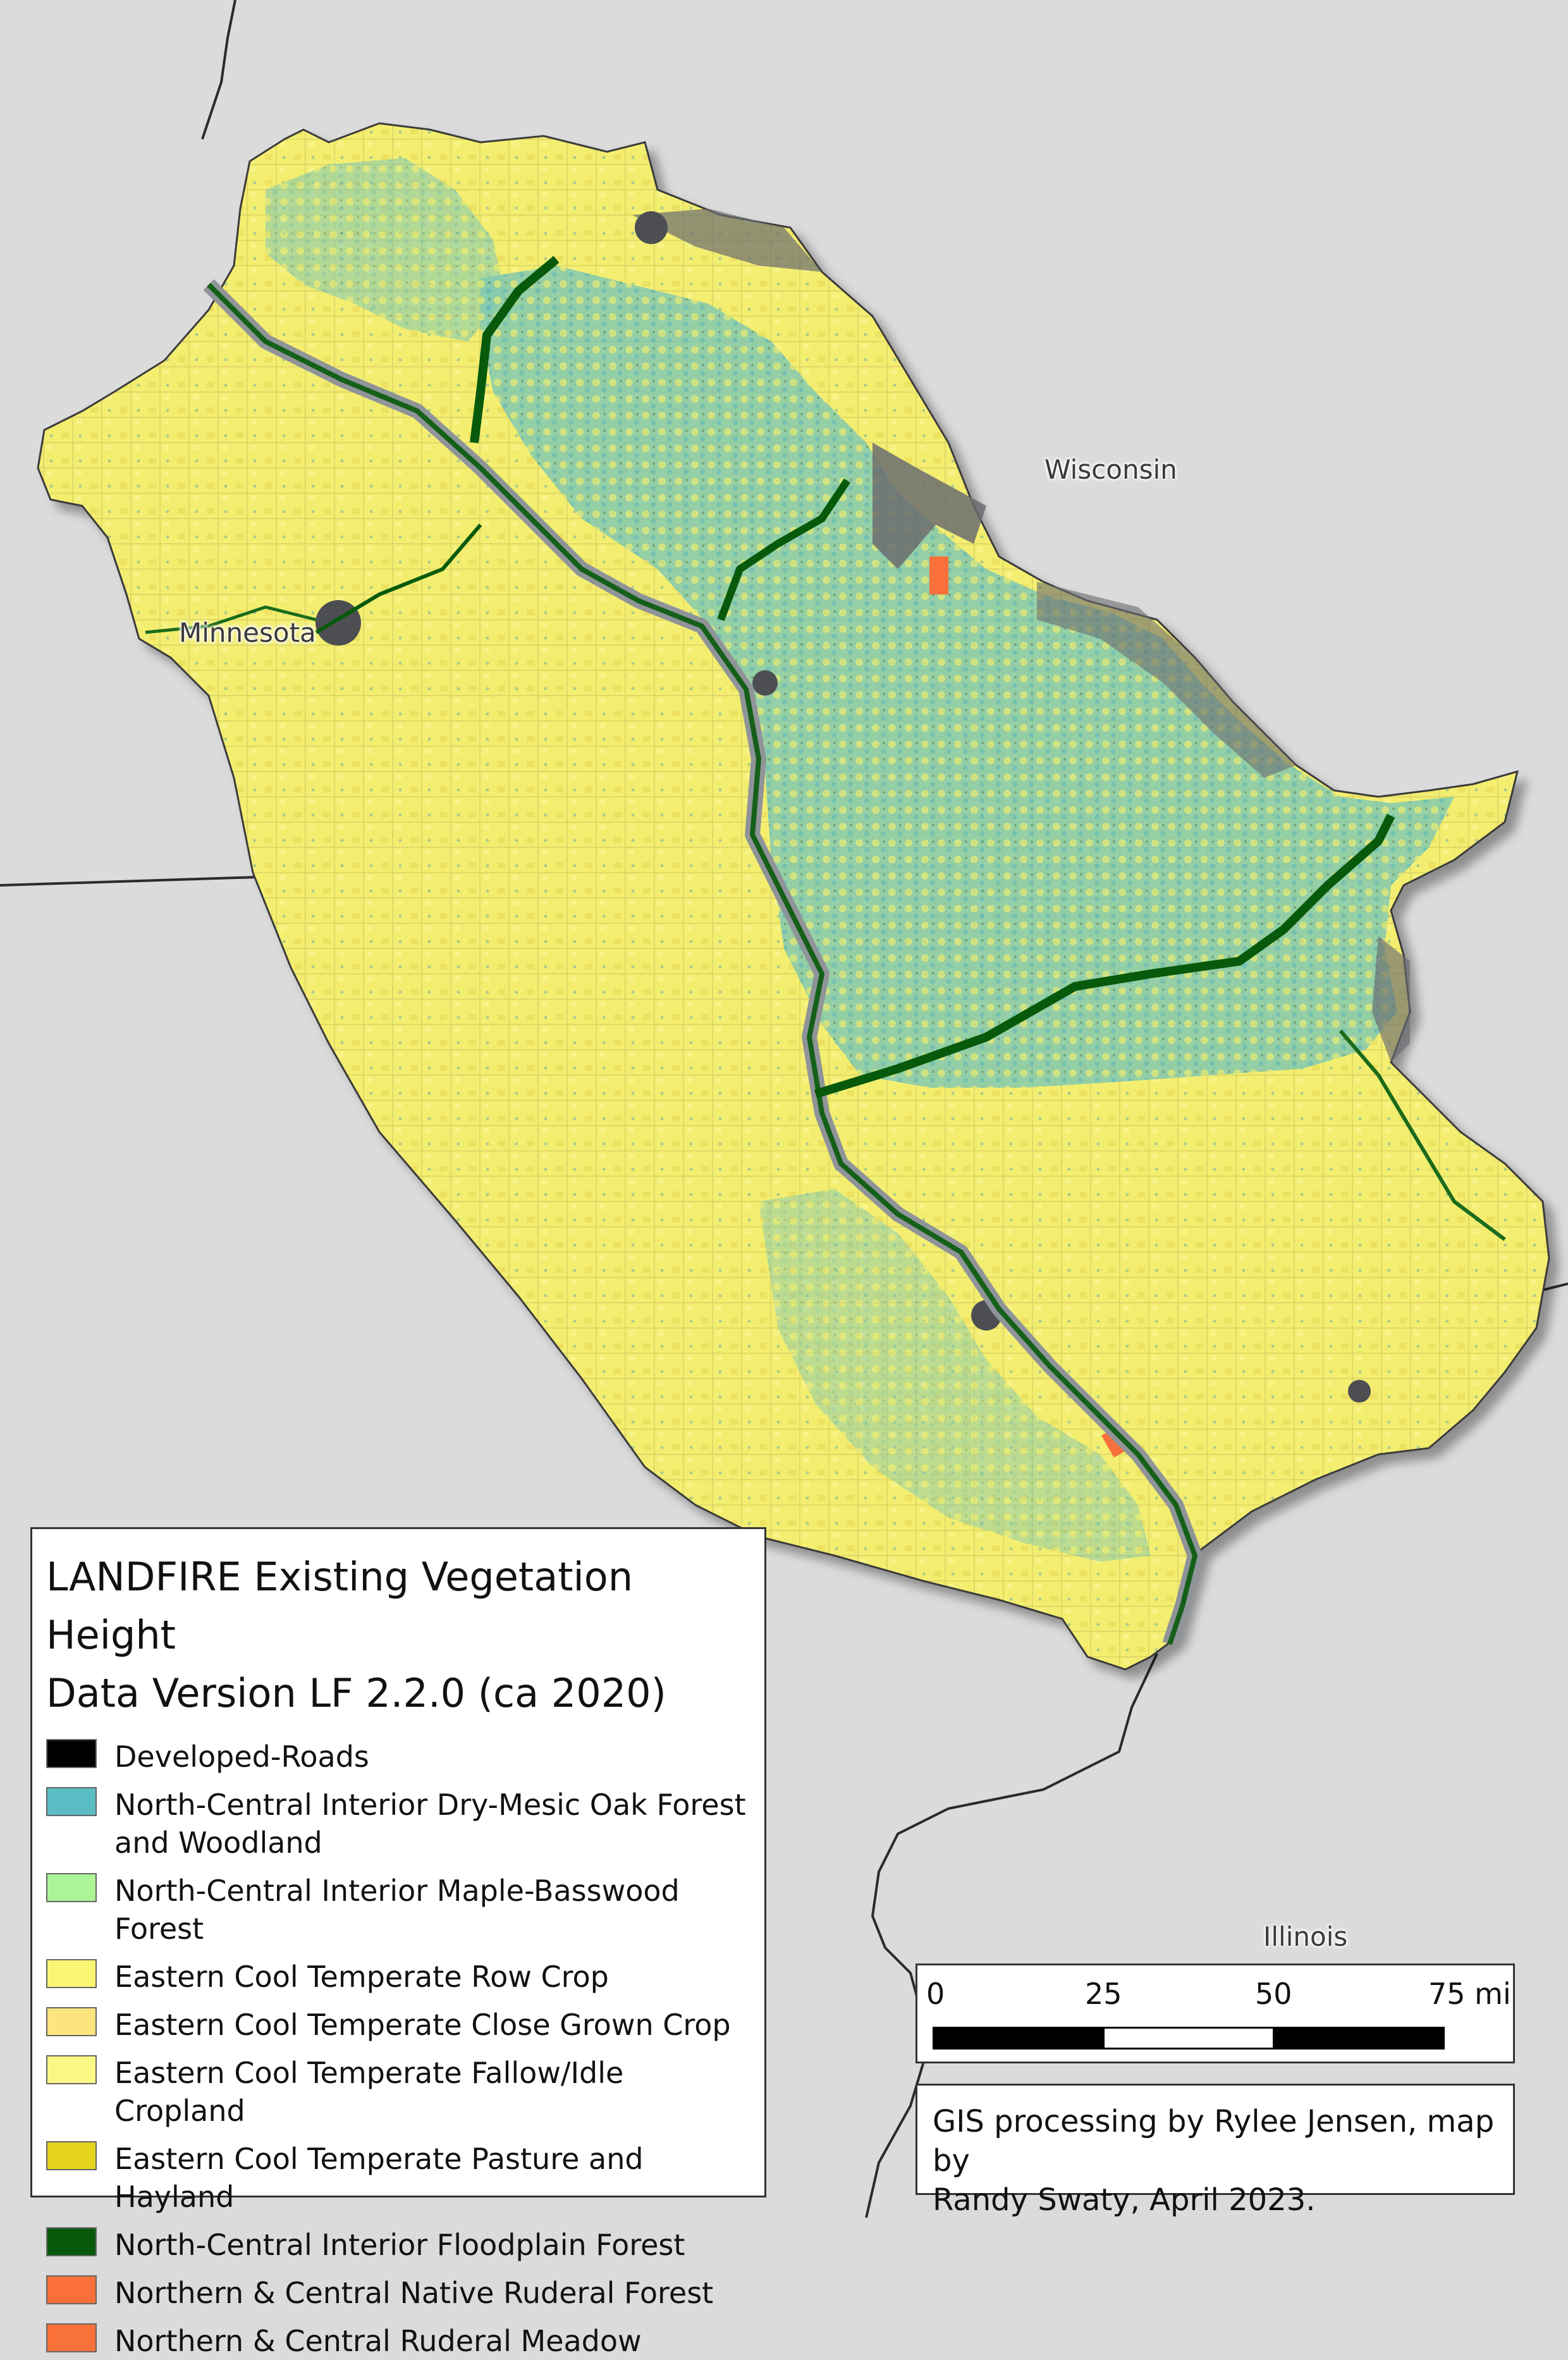 This screenshot has height=2360, width=1568. I want to click on city-rochester, so click(765, 683).